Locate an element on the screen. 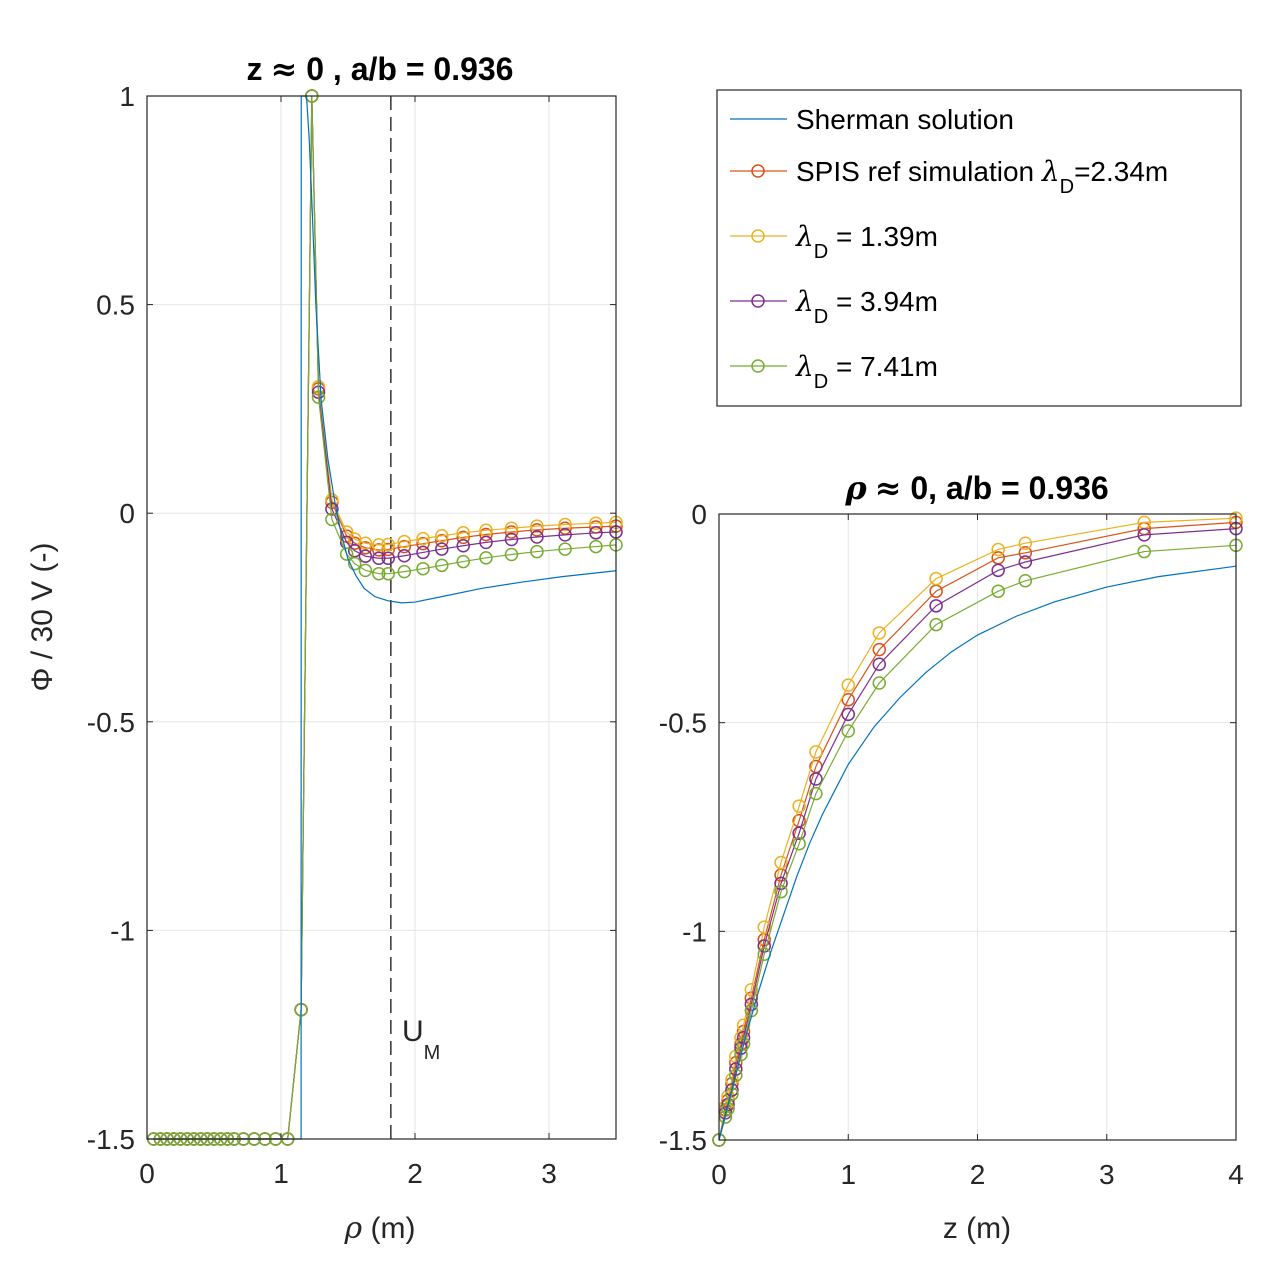 The image size is (1277, 1274). right-title-rest: 0, a/b = 0.936 is located at coordinates (1004, 488).